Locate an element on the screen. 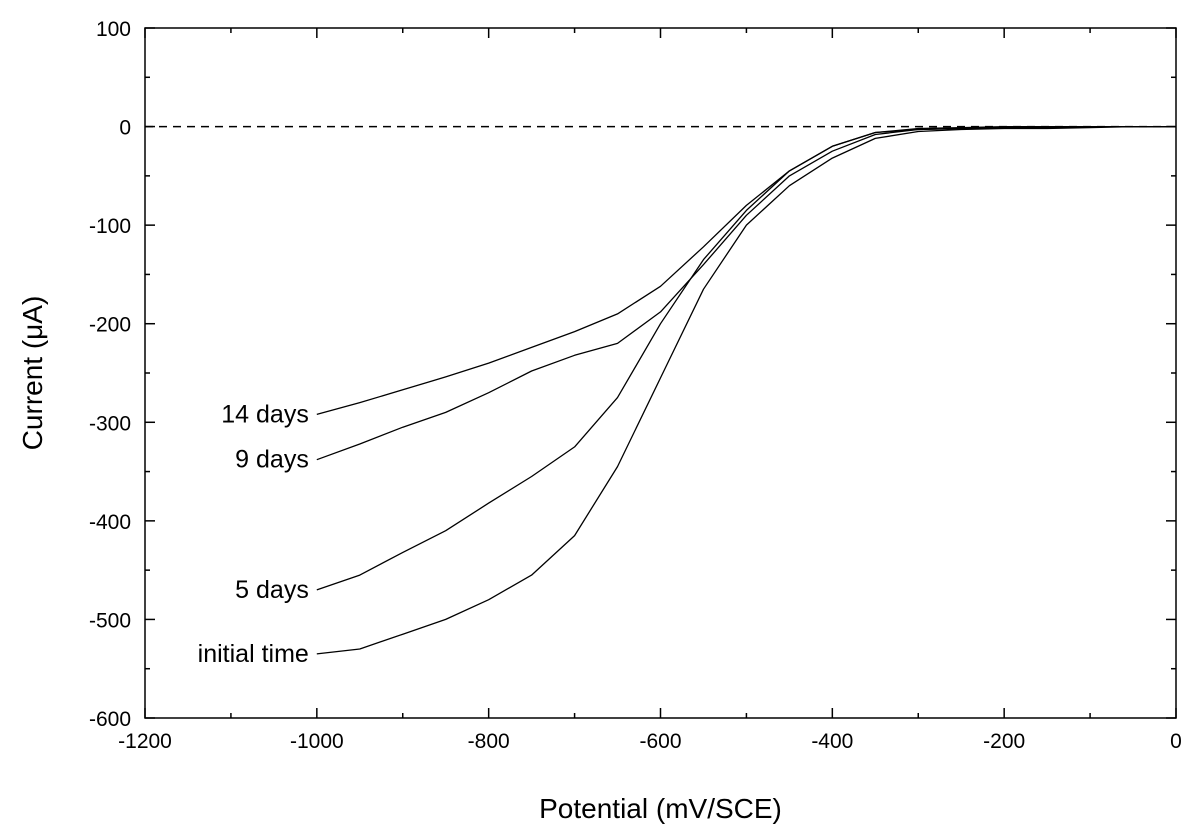  y-tick-labels: 100 0 -100 -200 -300 -400 -500 -600 is located at coordinates (110, 374).